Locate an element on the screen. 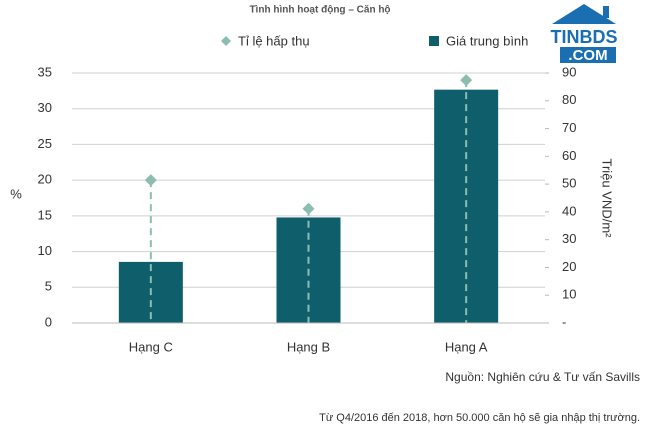 The height and width of the screenshot is (427, 662). y2-axis-label: Triệu VND/m² is located at coordinates (607, 199).